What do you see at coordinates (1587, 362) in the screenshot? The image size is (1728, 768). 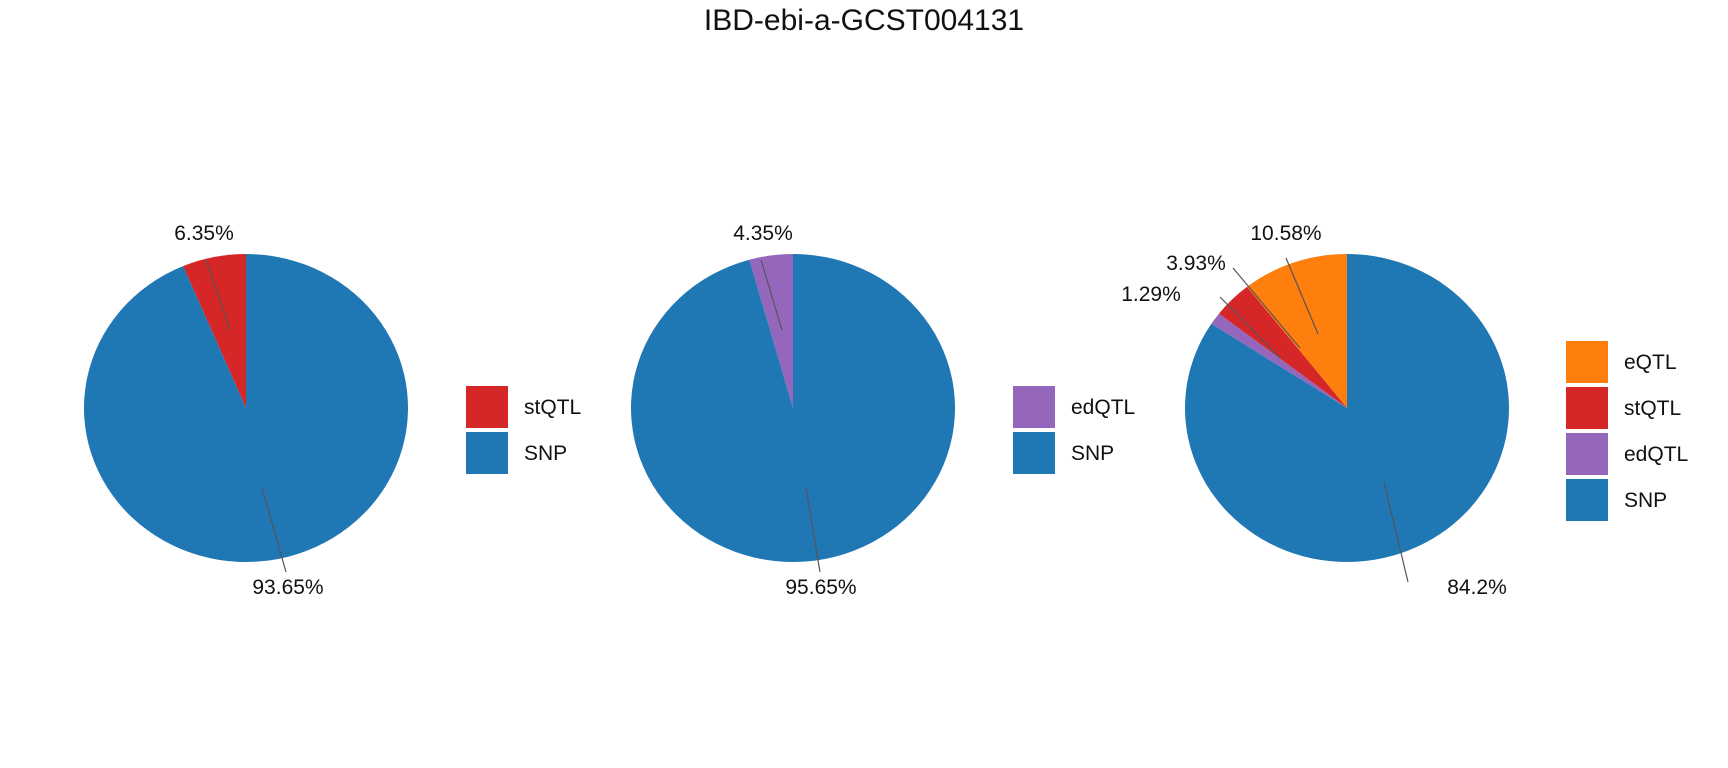 I see `legend-swatch-eqtl` at bounding box center [1587, 362].